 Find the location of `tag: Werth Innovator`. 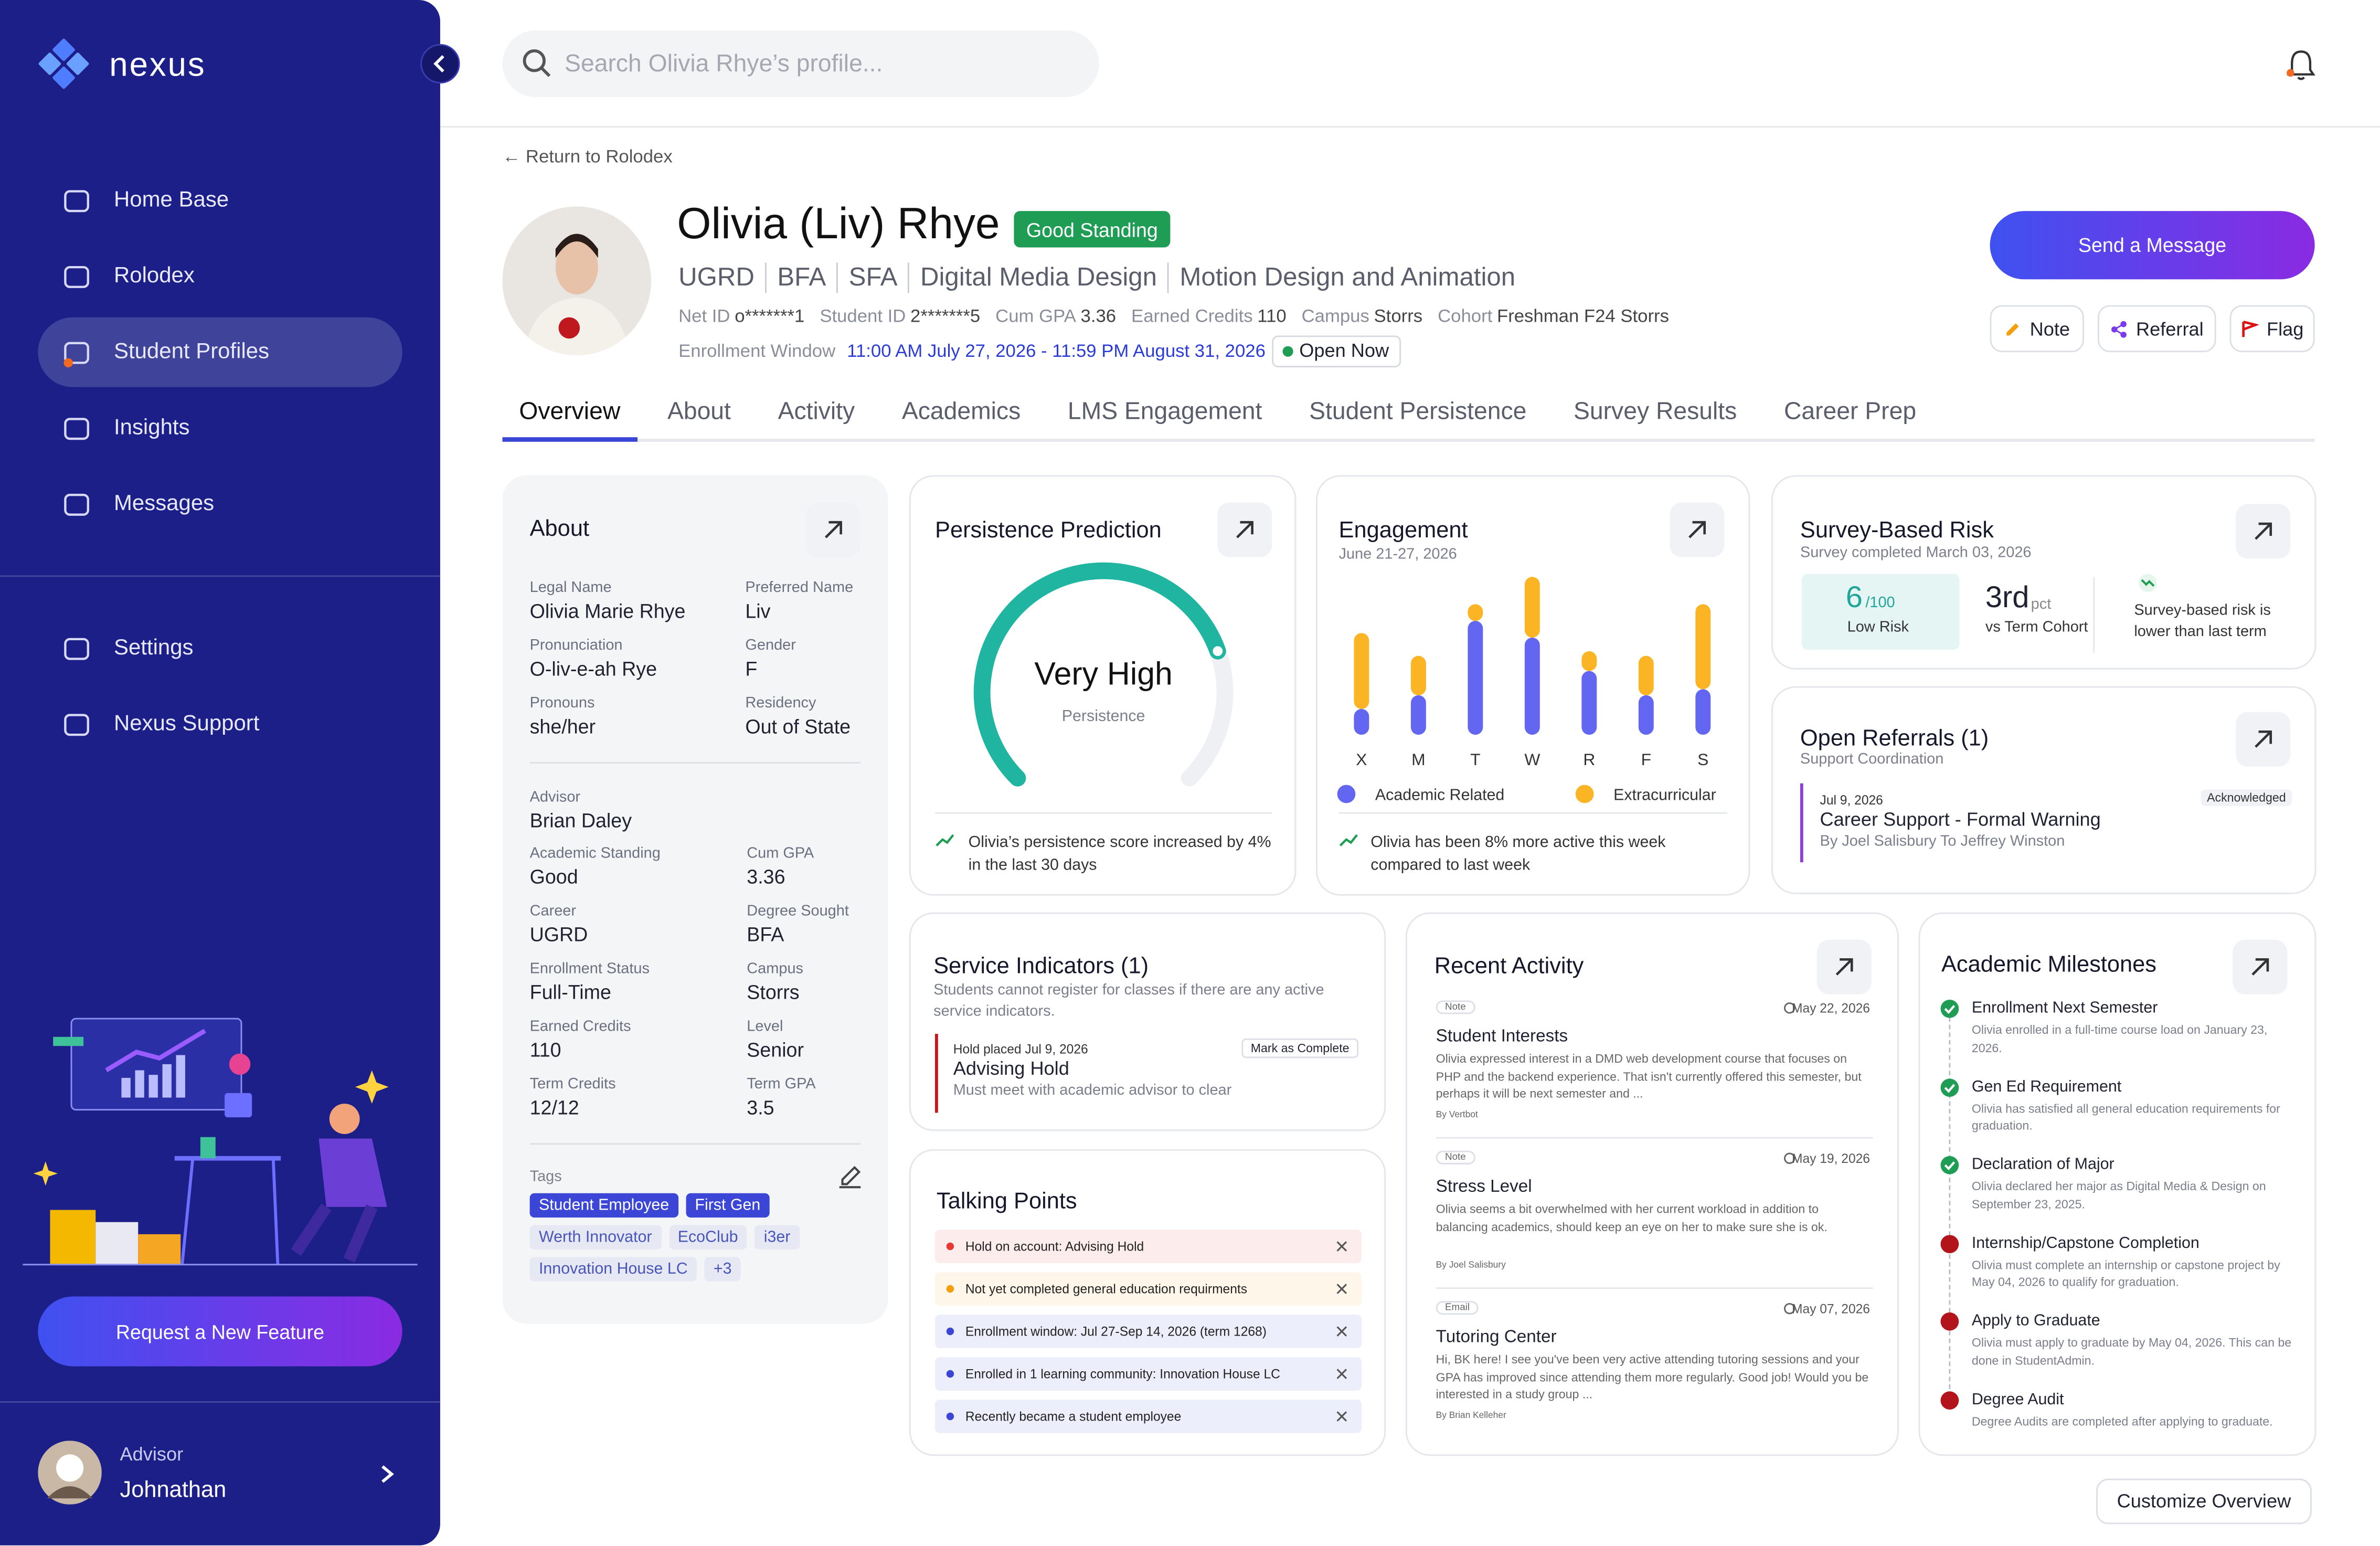

tag: Werth Innovator is located at coordinates (595, 1237).